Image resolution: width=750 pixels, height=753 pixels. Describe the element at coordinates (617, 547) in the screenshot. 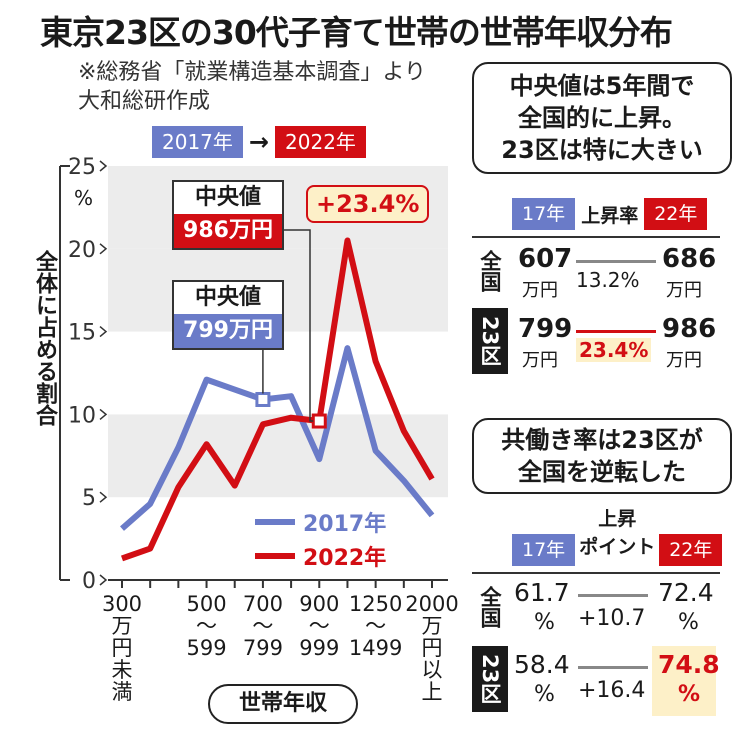

I see `table2-header-mid2: ポイント` at that location.